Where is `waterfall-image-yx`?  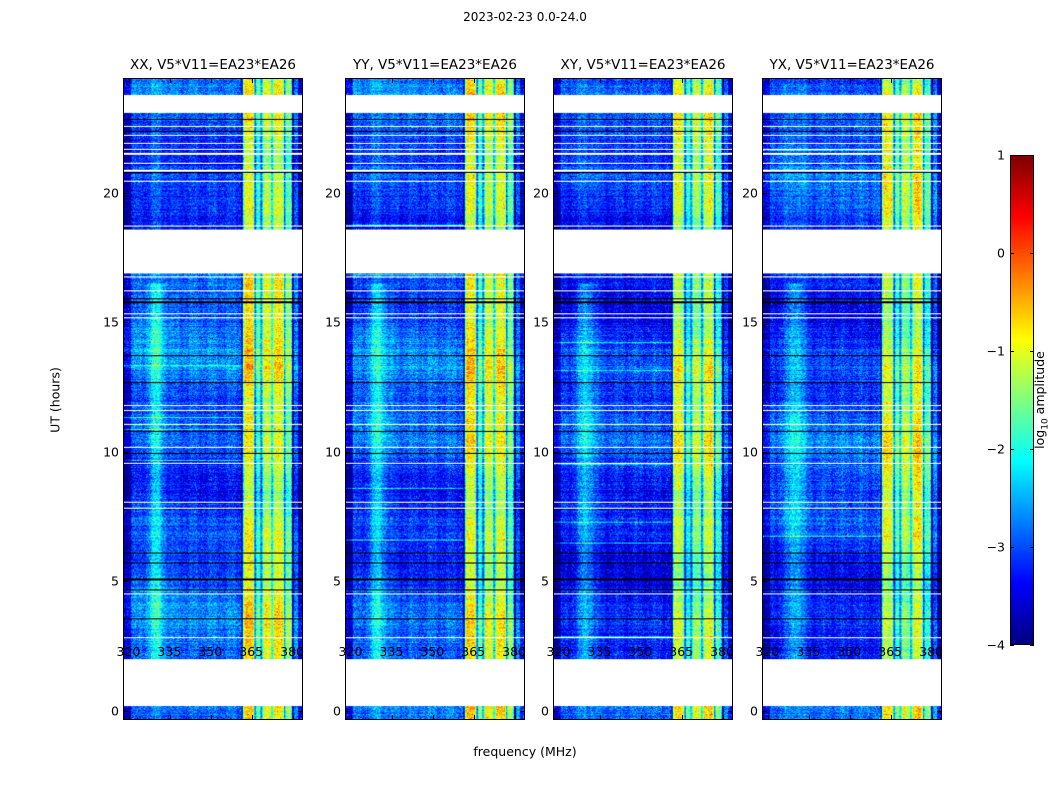 waterfall-image-yx is located at coordinates (852, 399).